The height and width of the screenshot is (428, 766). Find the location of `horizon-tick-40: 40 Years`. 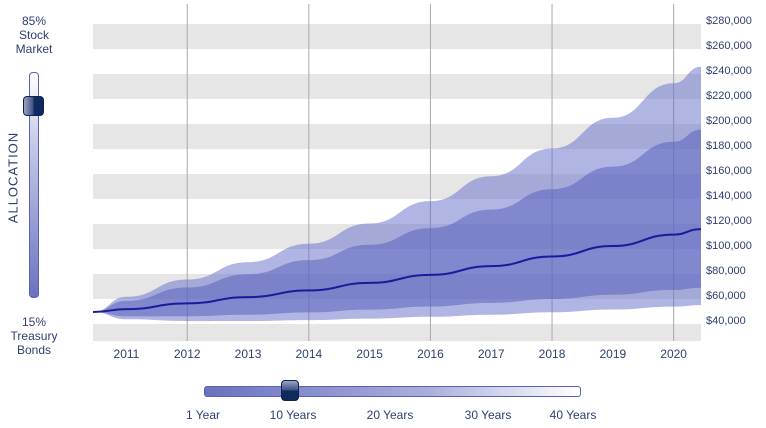

horizon-tick-40: 40 Years is located at coordinates (573, 415).